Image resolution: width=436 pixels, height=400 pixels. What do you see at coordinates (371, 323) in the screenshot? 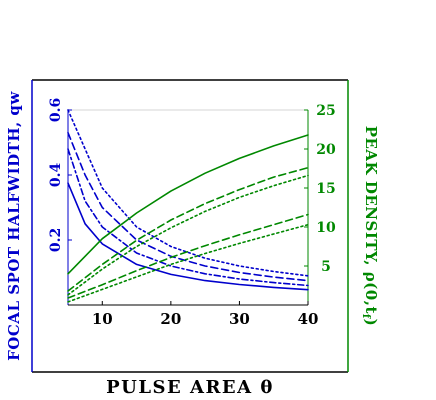
I see `right-axis-label-end: )` at bounding box center [371, 323].